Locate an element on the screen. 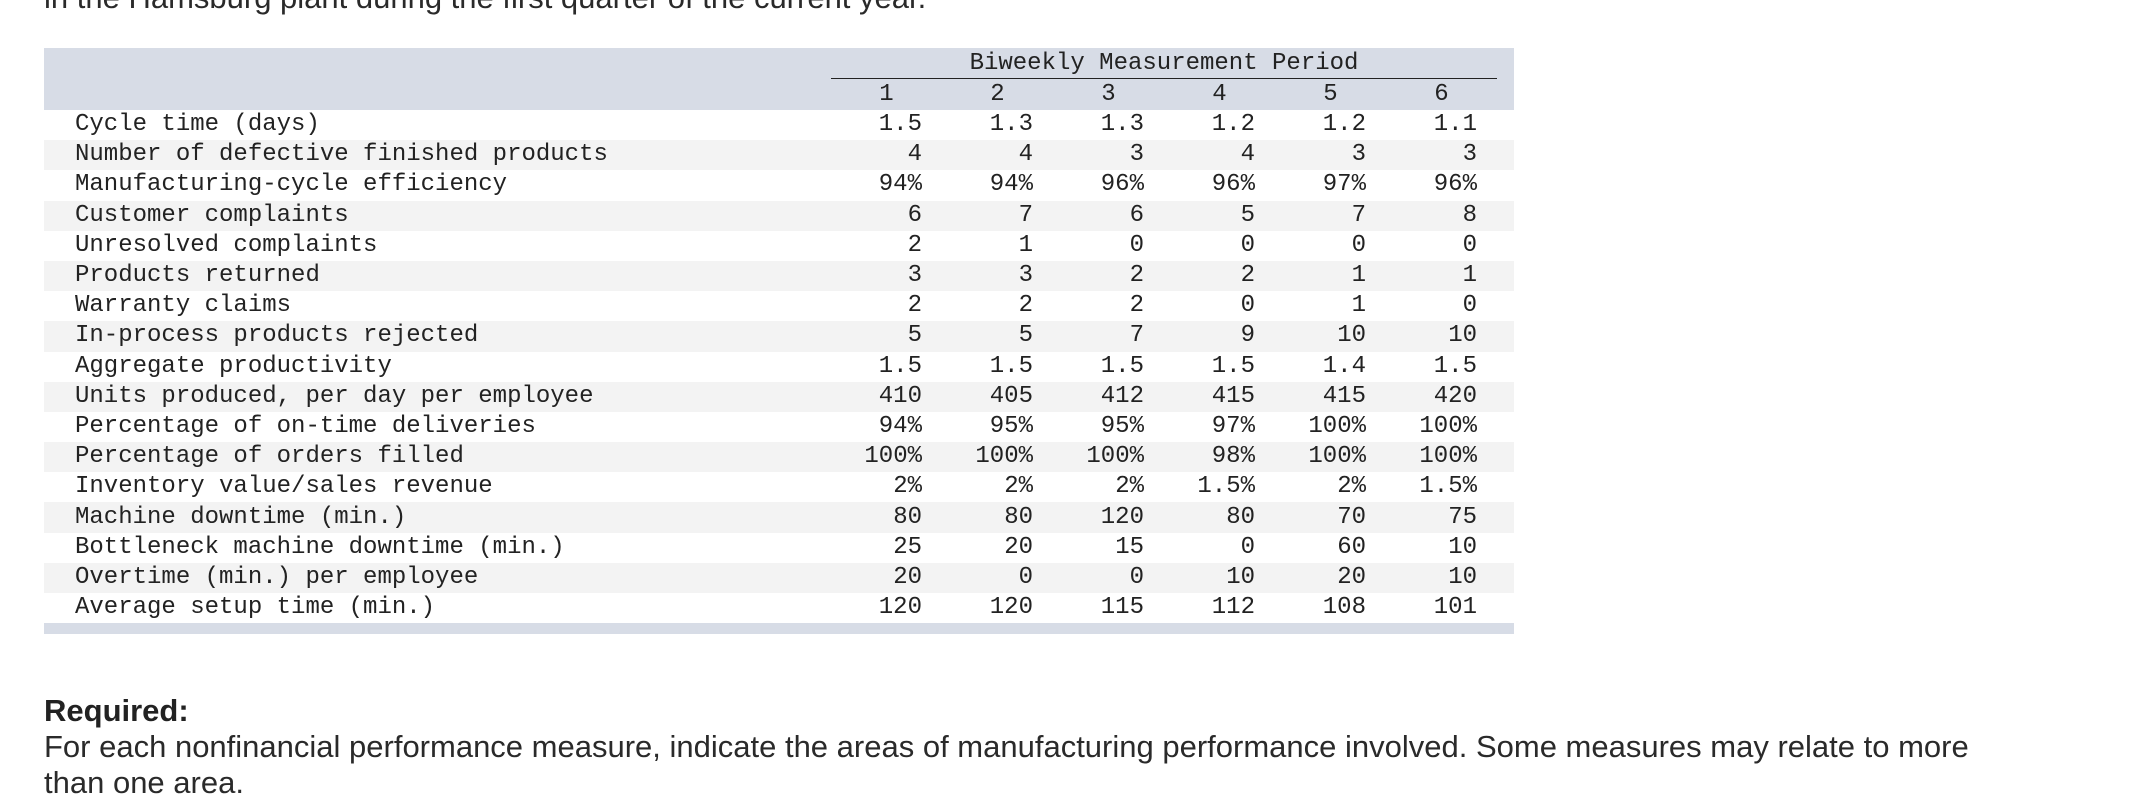 This screenshot has height=808, width=2154. table-row: Overtime (min.) per employee 20 0 0 10 20 10 is located at coordinates (779, 577).